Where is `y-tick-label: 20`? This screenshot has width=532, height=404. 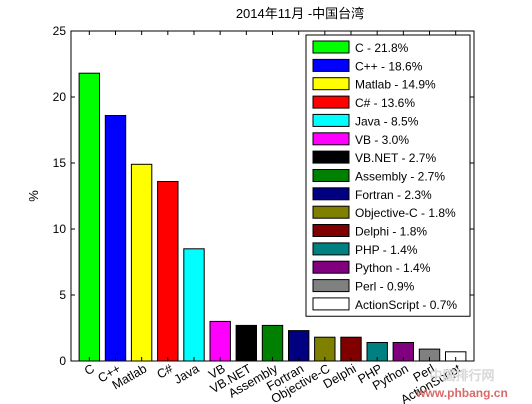 y-tick-label: 20 is located at coordinates (60, 97).